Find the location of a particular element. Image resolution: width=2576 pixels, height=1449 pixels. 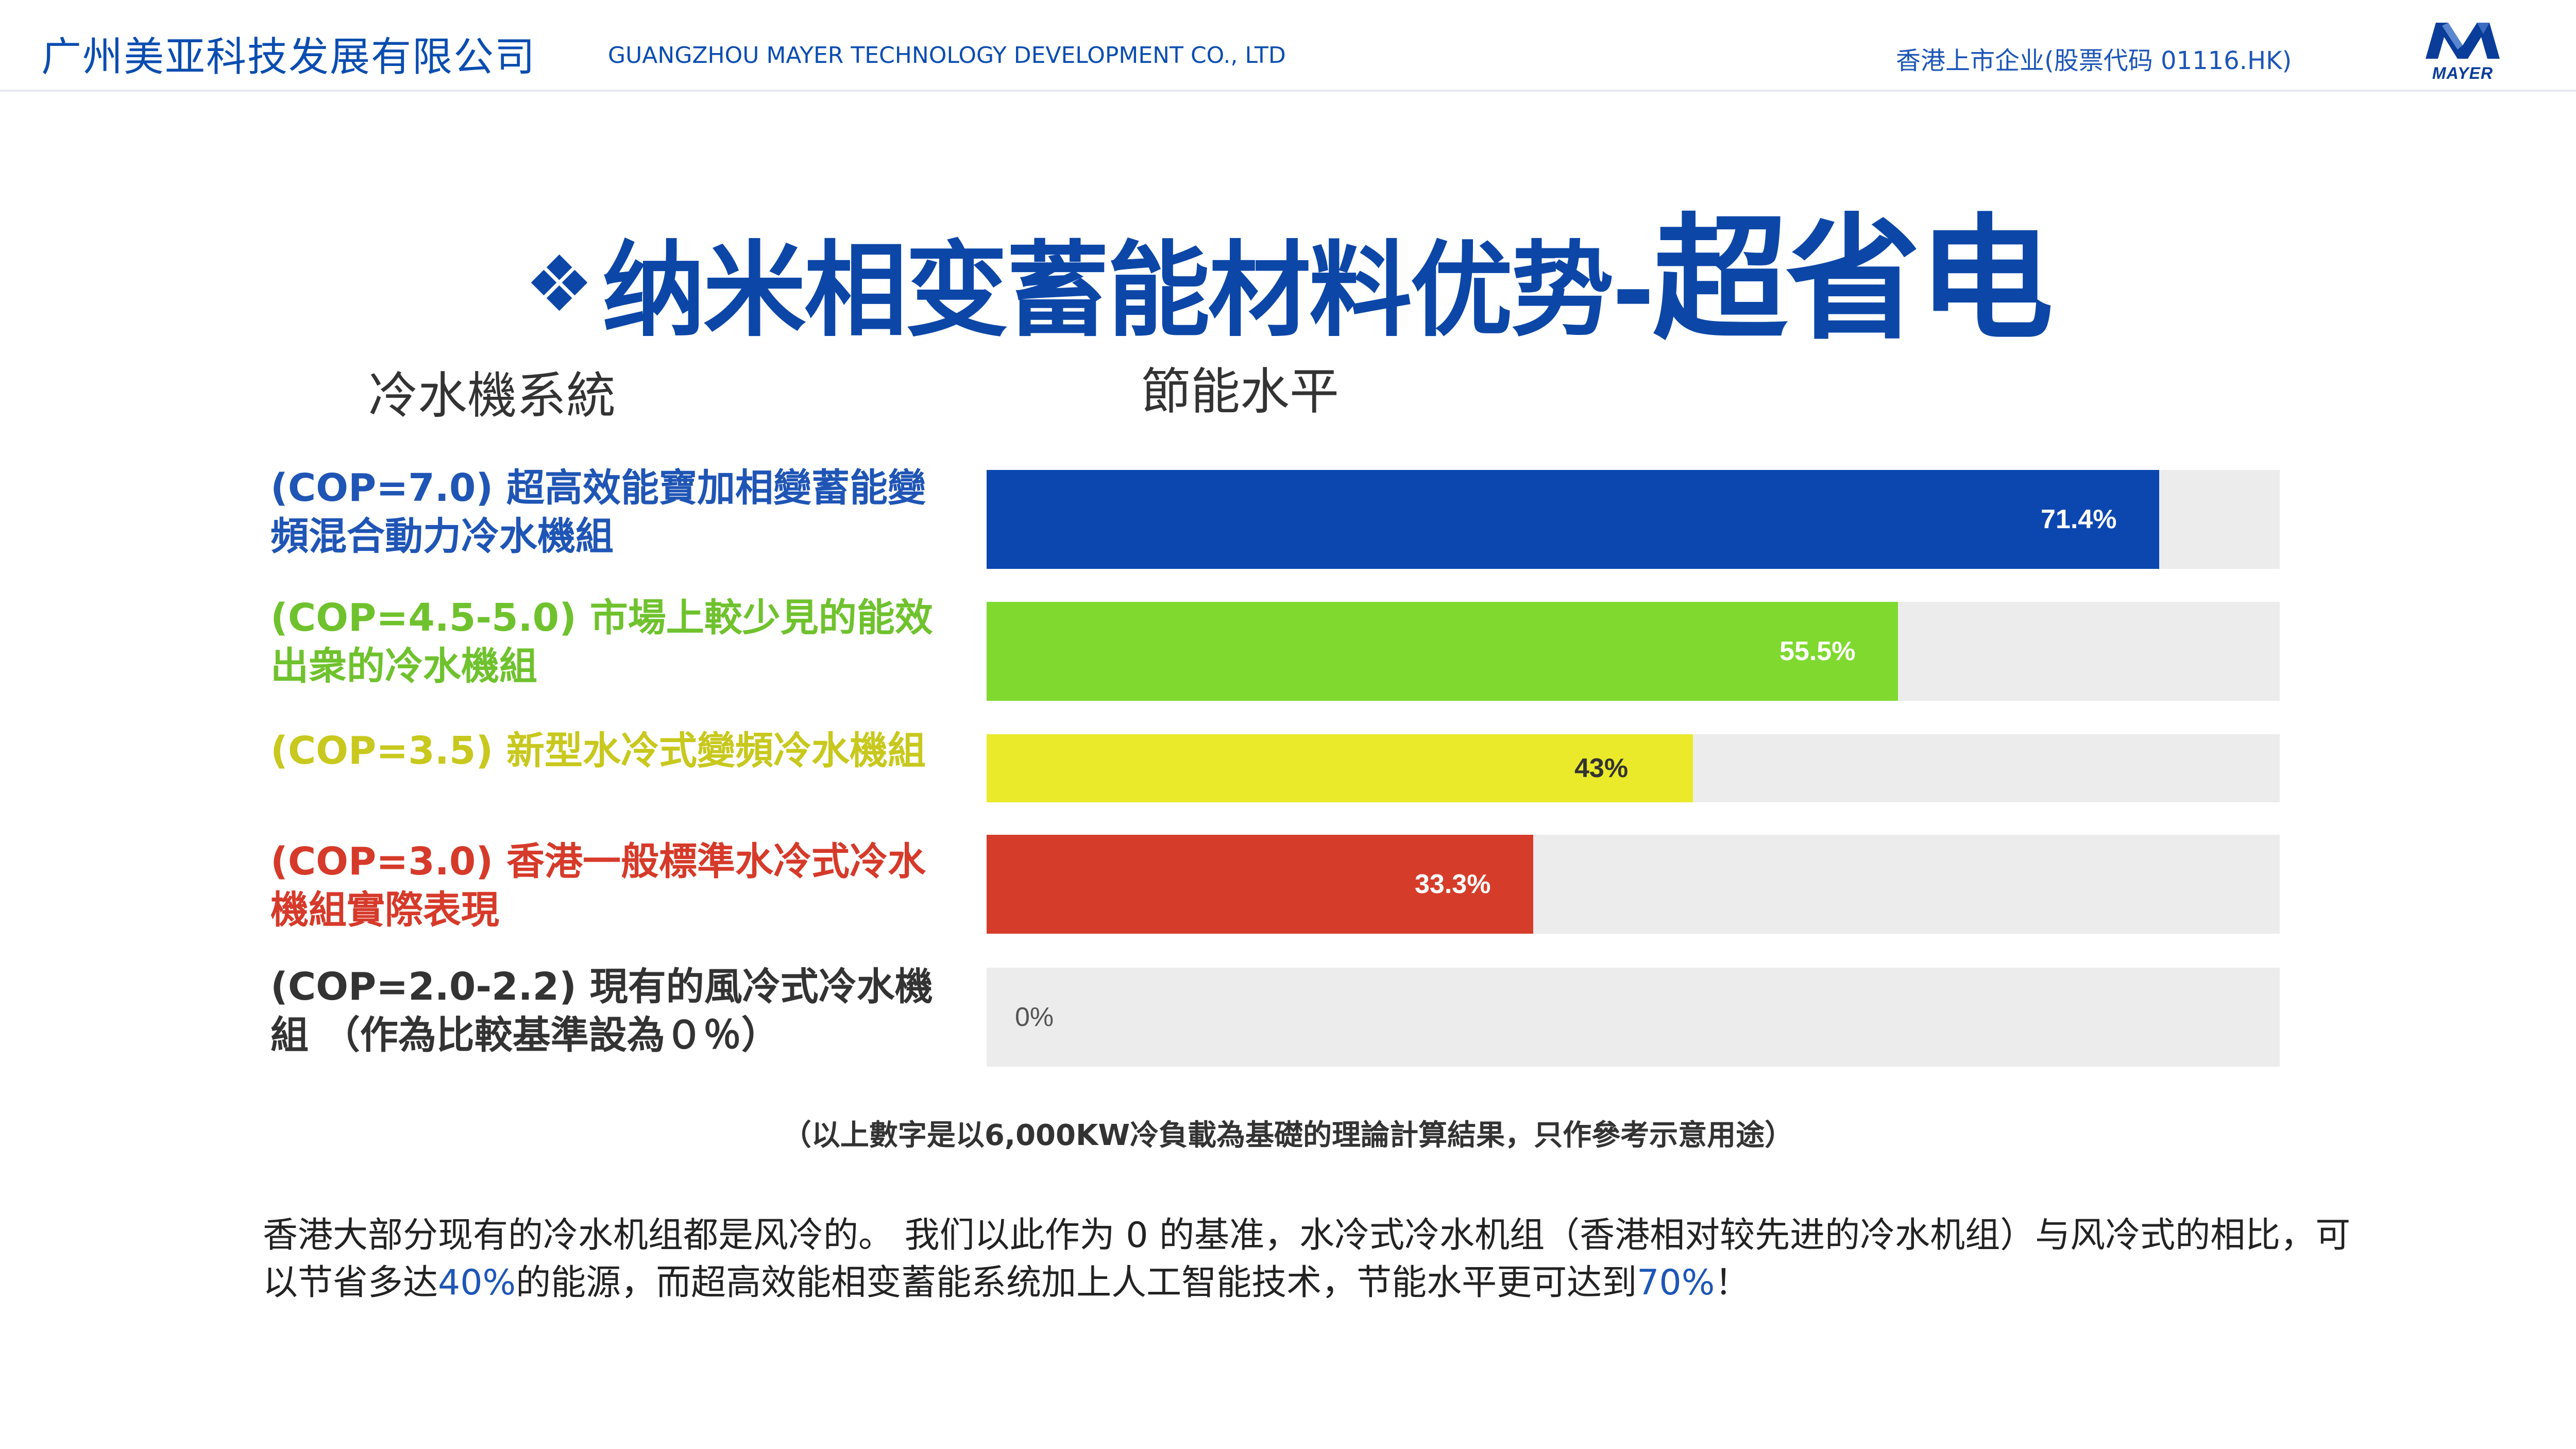

description-part2: 的能源，而超高效能相变蓄能系统加上人工智能技术，节能水平更可达到 is located at coordinates (1076, 1282).